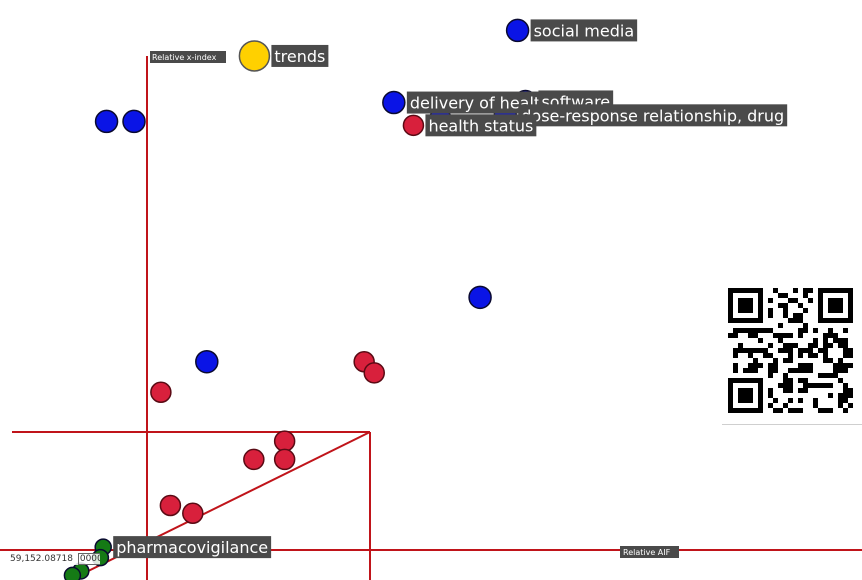 This screenshot has height=580, width=862. What do you see at coordinates (647, 552) in the screenshot?
I see `horizontal-axis-label-text: Relative AIF` at bounding box center [647, 552].